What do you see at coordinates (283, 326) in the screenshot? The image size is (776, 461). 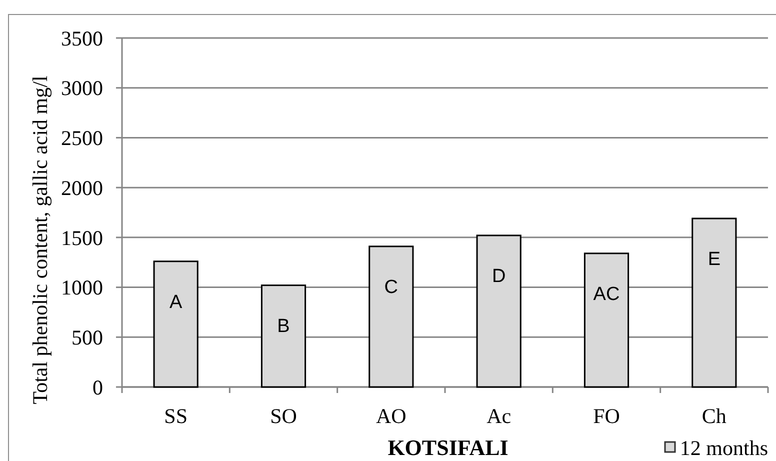 I see `annotation: B` at bounding box center [283, 326].